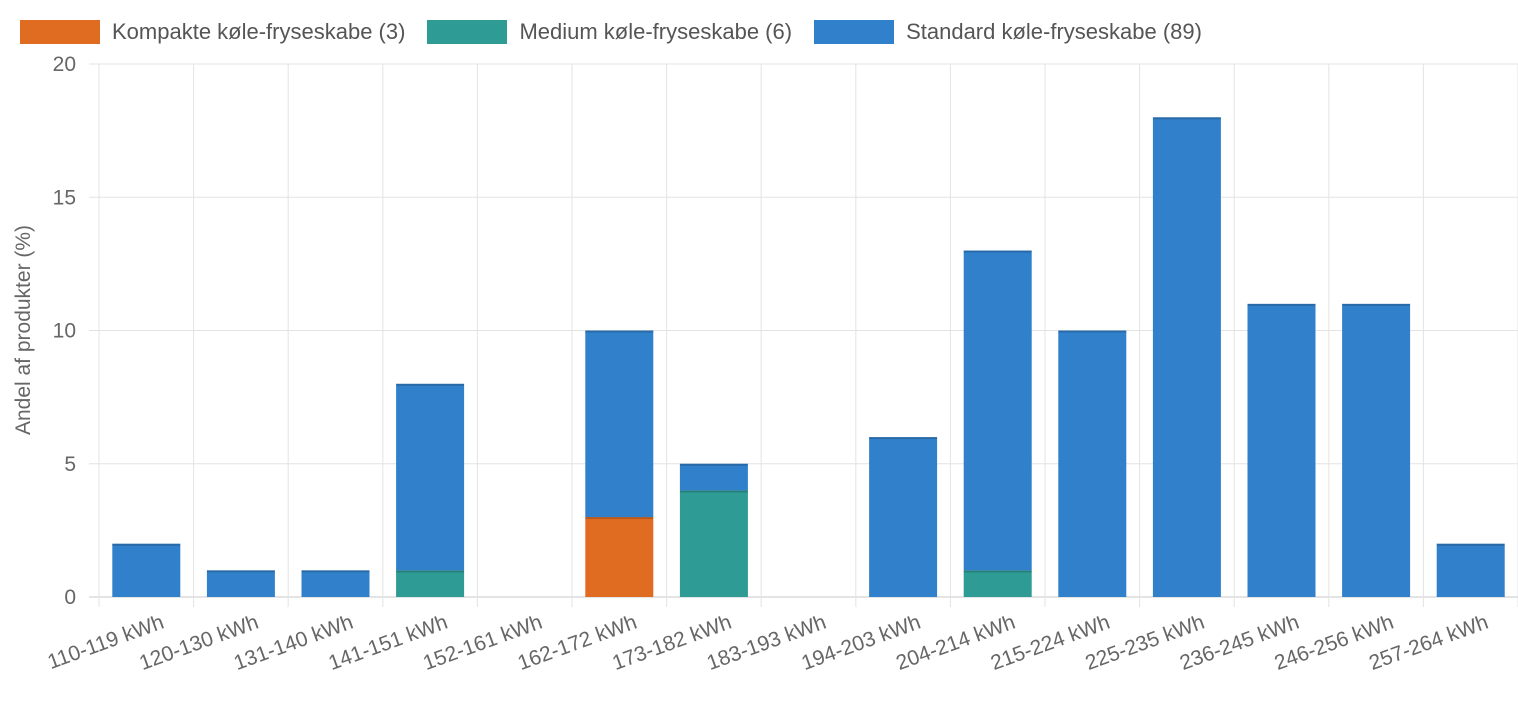 The image size is (1518, 708). Describe the element at coordinates (60, 32) in the screenshot. I see `legend-swatch-kompakte` at that location.